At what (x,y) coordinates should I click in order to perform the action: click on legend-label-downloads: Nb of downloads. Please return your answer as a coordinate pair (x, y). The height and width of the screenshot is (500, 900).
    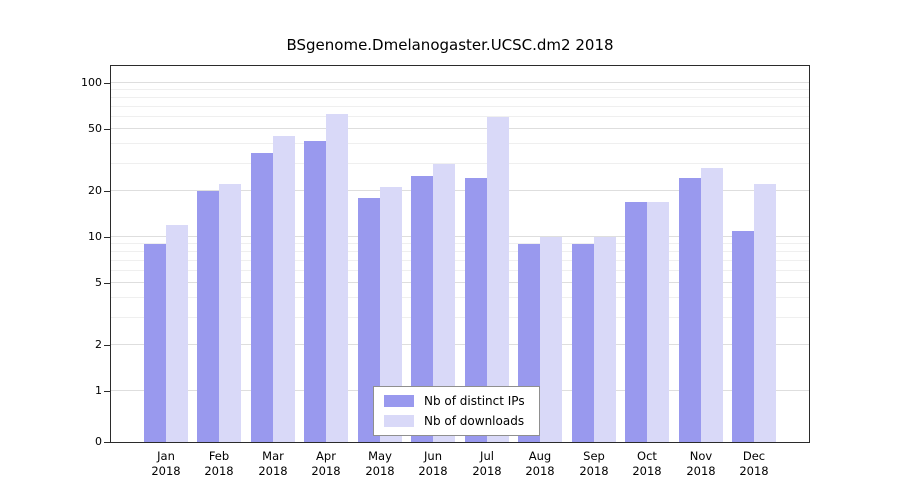
    Looking at the image, I should click on (474, 421).